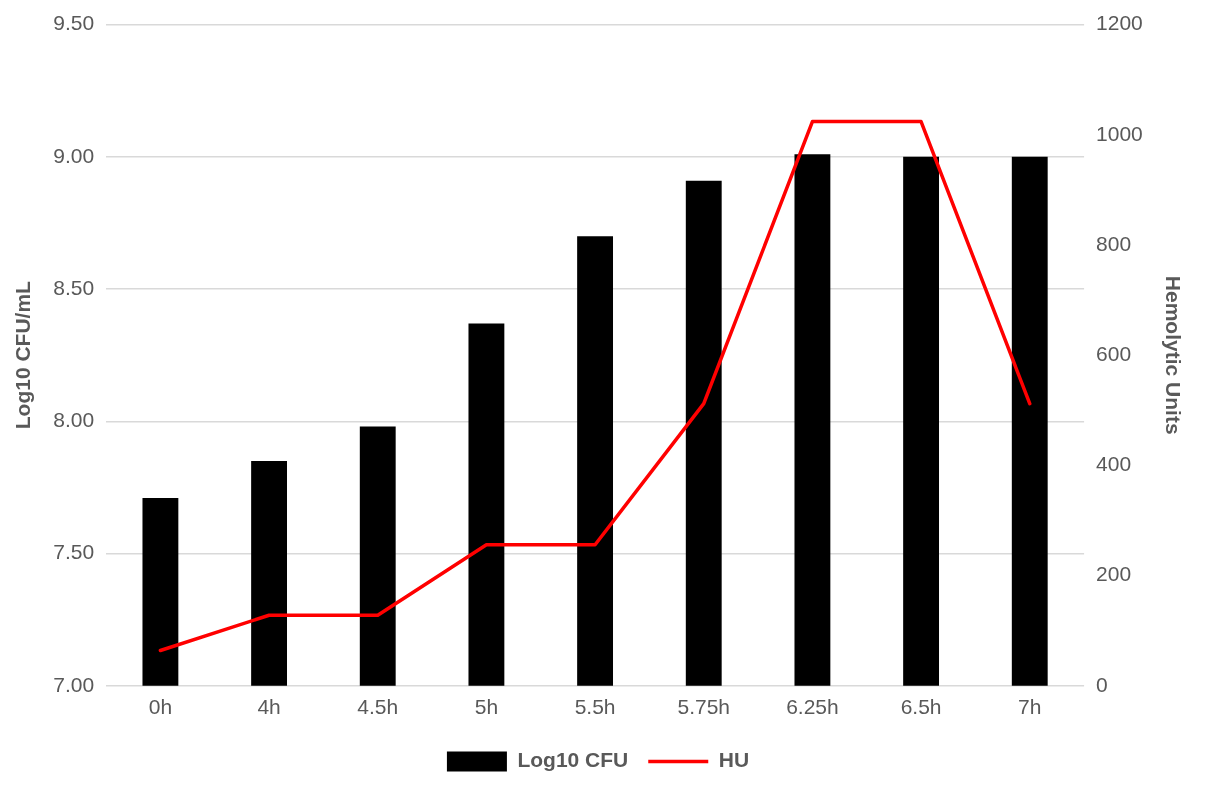 This screenshot has width=1208, height=790. I want to click on x-tick-label: 6.5h, so click(921, 707).